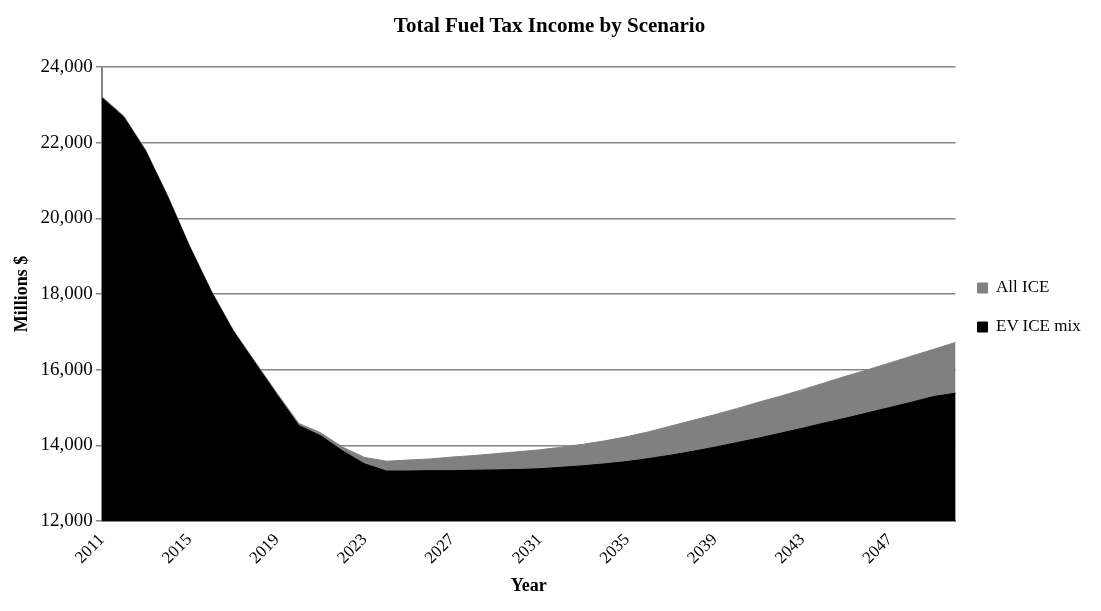  I want to click on legend-label: EV ICE mix, so click(1039, 326).